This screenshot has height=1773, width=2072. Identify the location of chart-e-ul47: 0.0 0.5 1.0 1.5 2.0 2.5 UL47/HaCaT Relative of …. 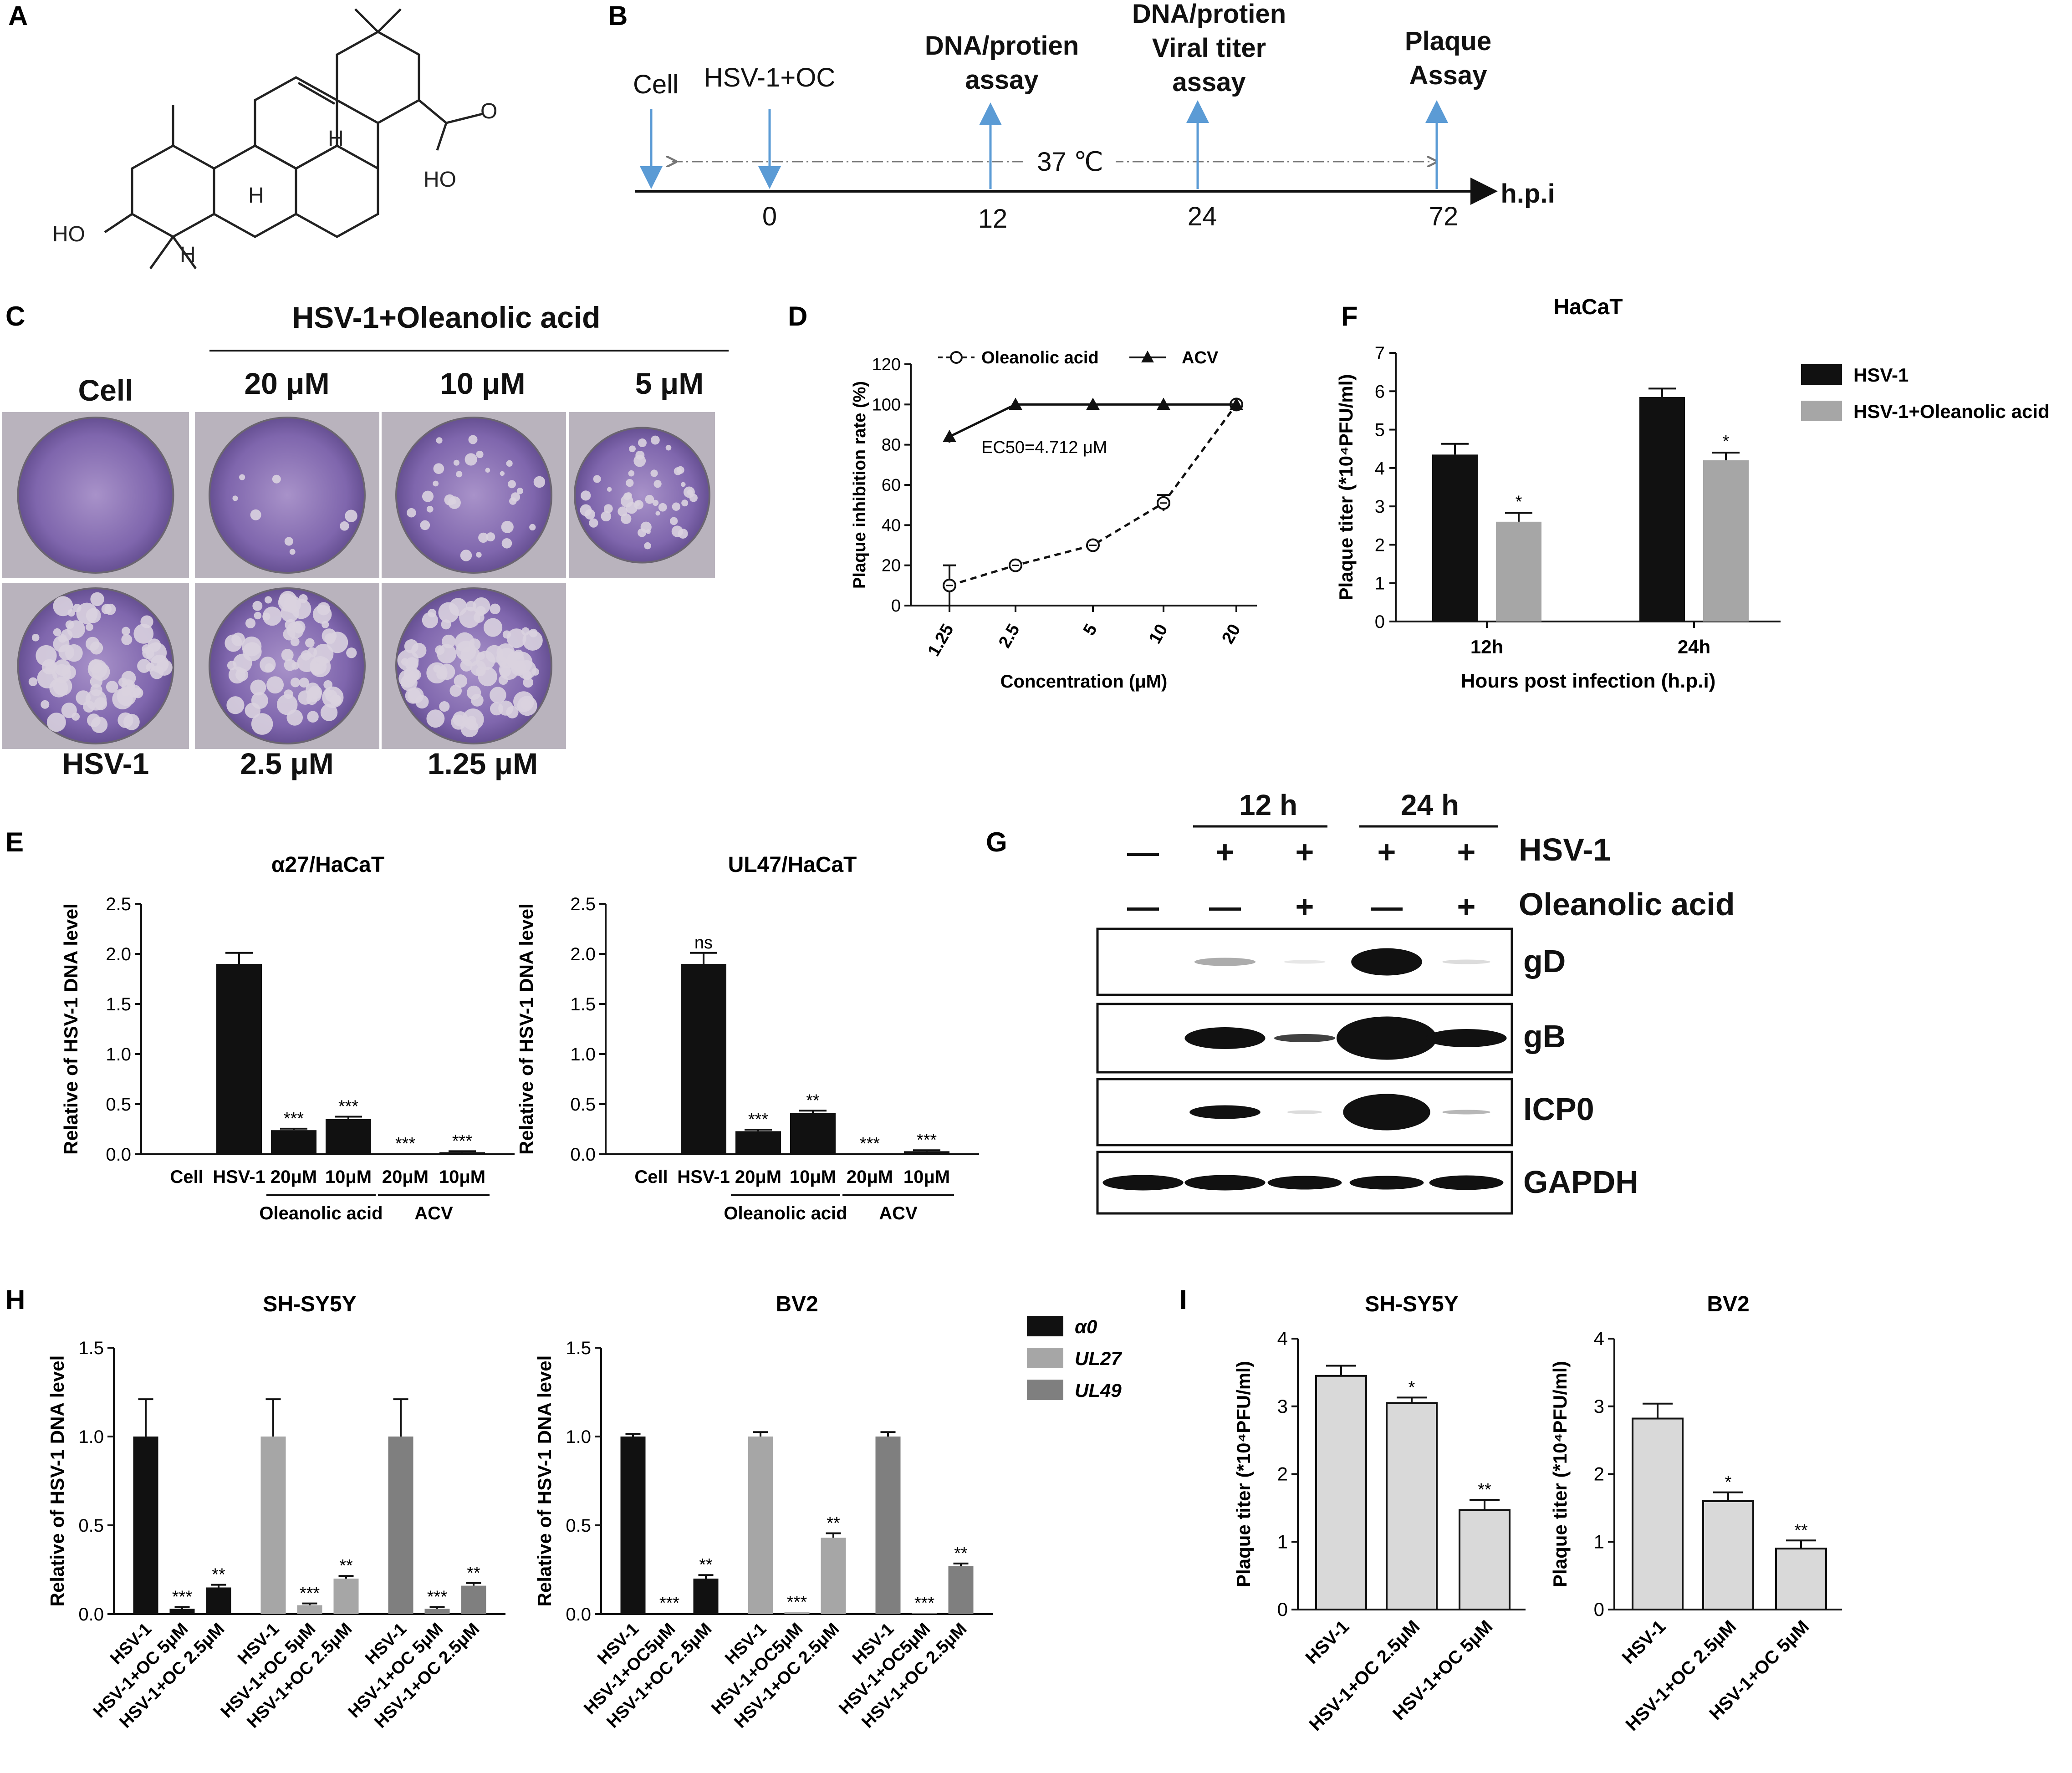
(747, 1038).